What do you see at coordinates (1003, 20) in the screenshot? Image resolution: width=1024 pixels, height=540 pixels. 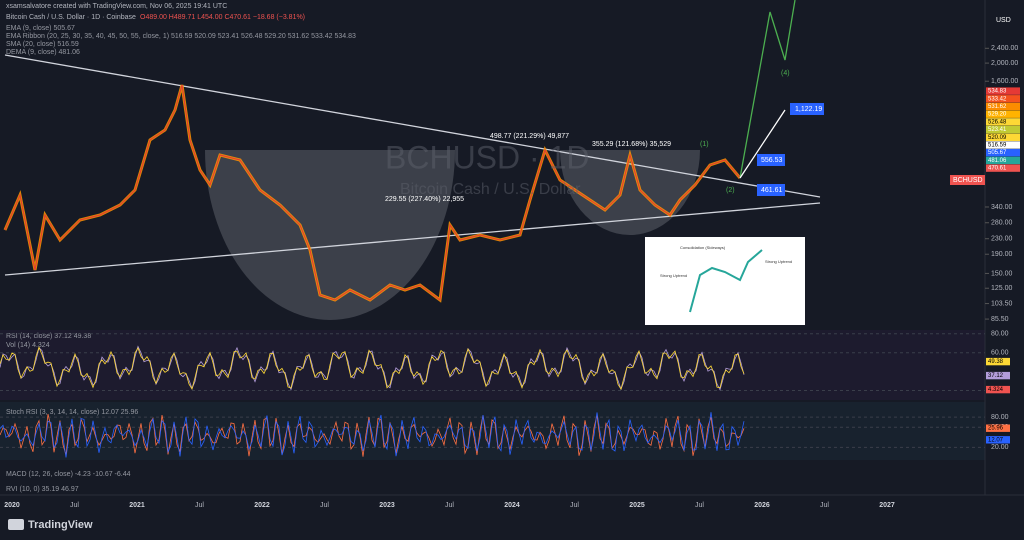 I see `currency: USD` at bounding box center [1003, 20].